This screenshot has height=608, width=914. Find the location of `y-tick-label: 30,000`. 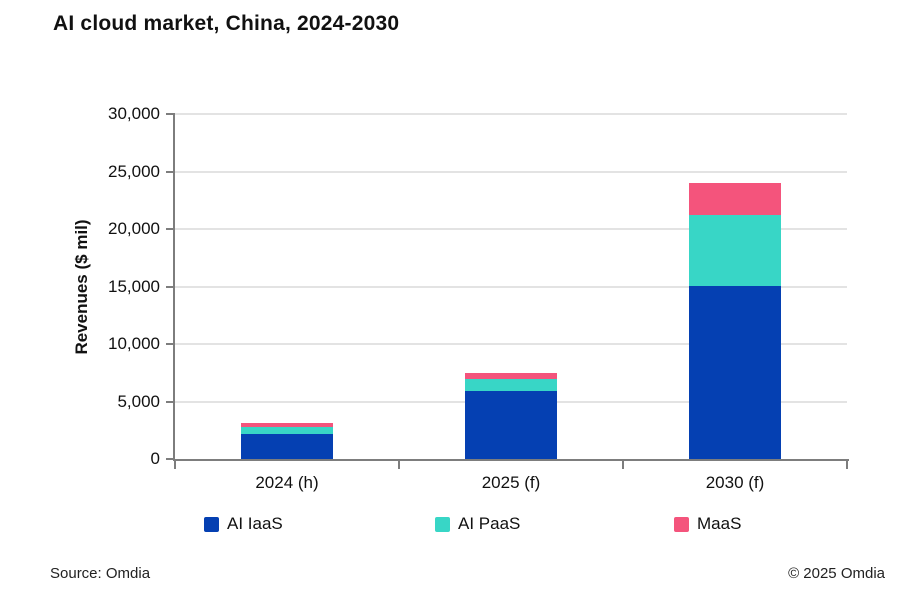

y-tick-label: 30,000 is located at coordinates (134, 113).